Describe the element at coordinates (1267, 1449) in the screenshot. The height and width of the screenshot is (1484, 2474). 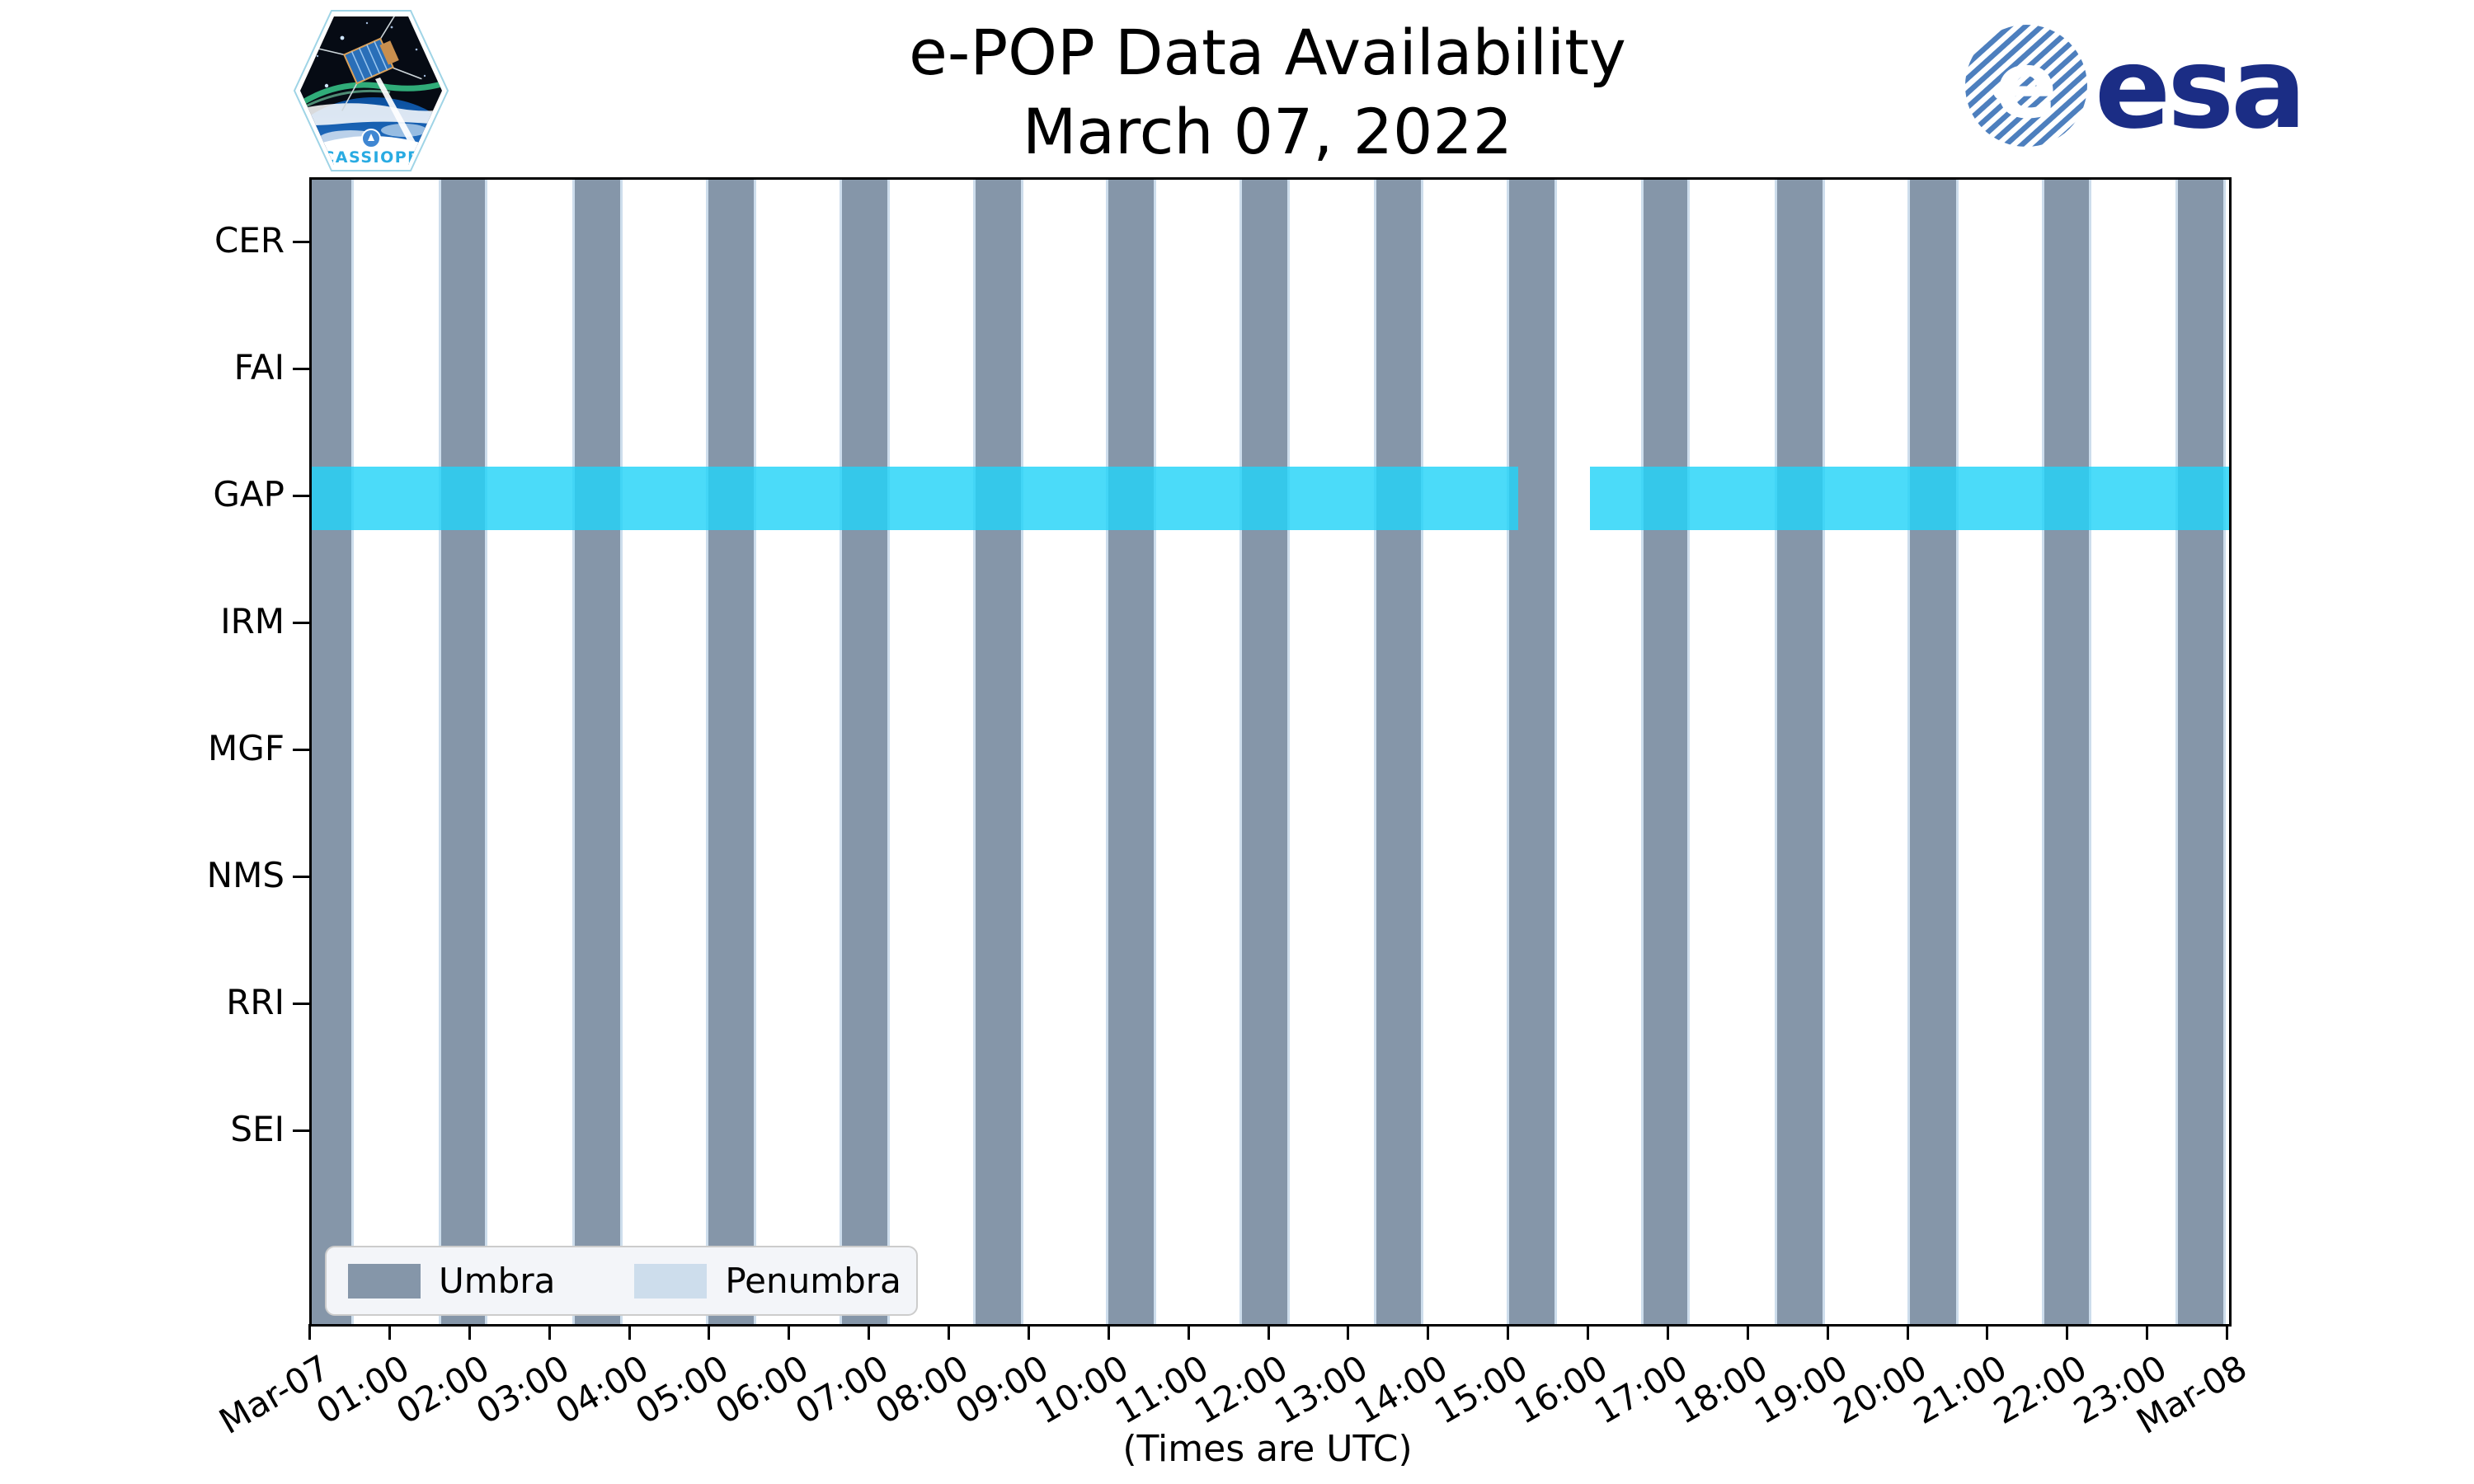
I see `x-axis-note: (Times are UTC)` at that location.